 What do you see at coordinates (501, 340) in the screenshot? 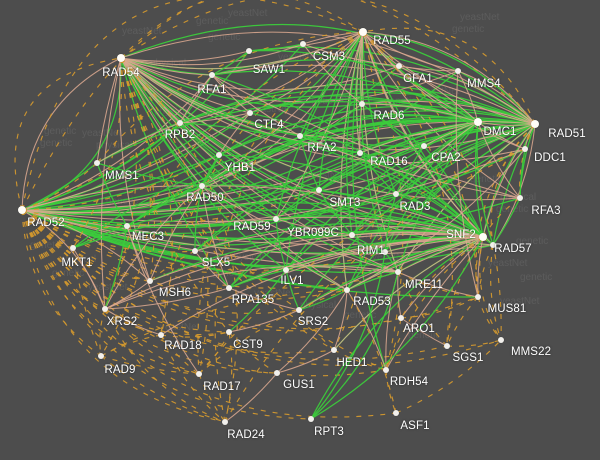
I see `node-mms22` at bounding box center [501, 340].